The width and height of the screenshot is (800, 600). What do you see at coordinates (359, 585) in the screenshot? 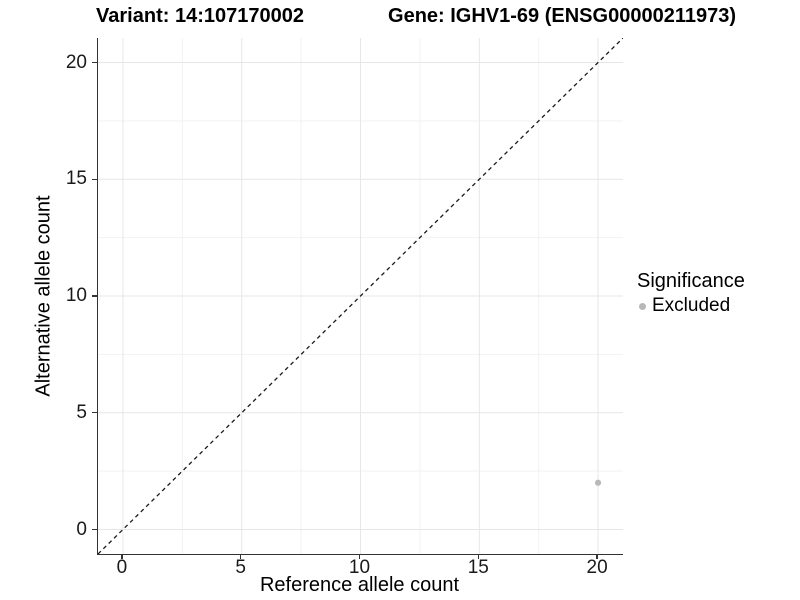
I see `x-axis-title: Reference allele count` at bounding box center [359, 585].